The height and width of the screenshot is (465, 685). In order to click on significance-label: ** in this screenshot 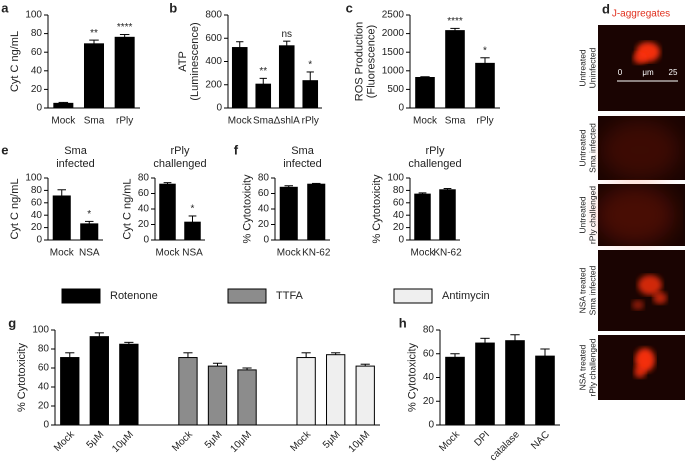, I will do `click(263, 71)`.